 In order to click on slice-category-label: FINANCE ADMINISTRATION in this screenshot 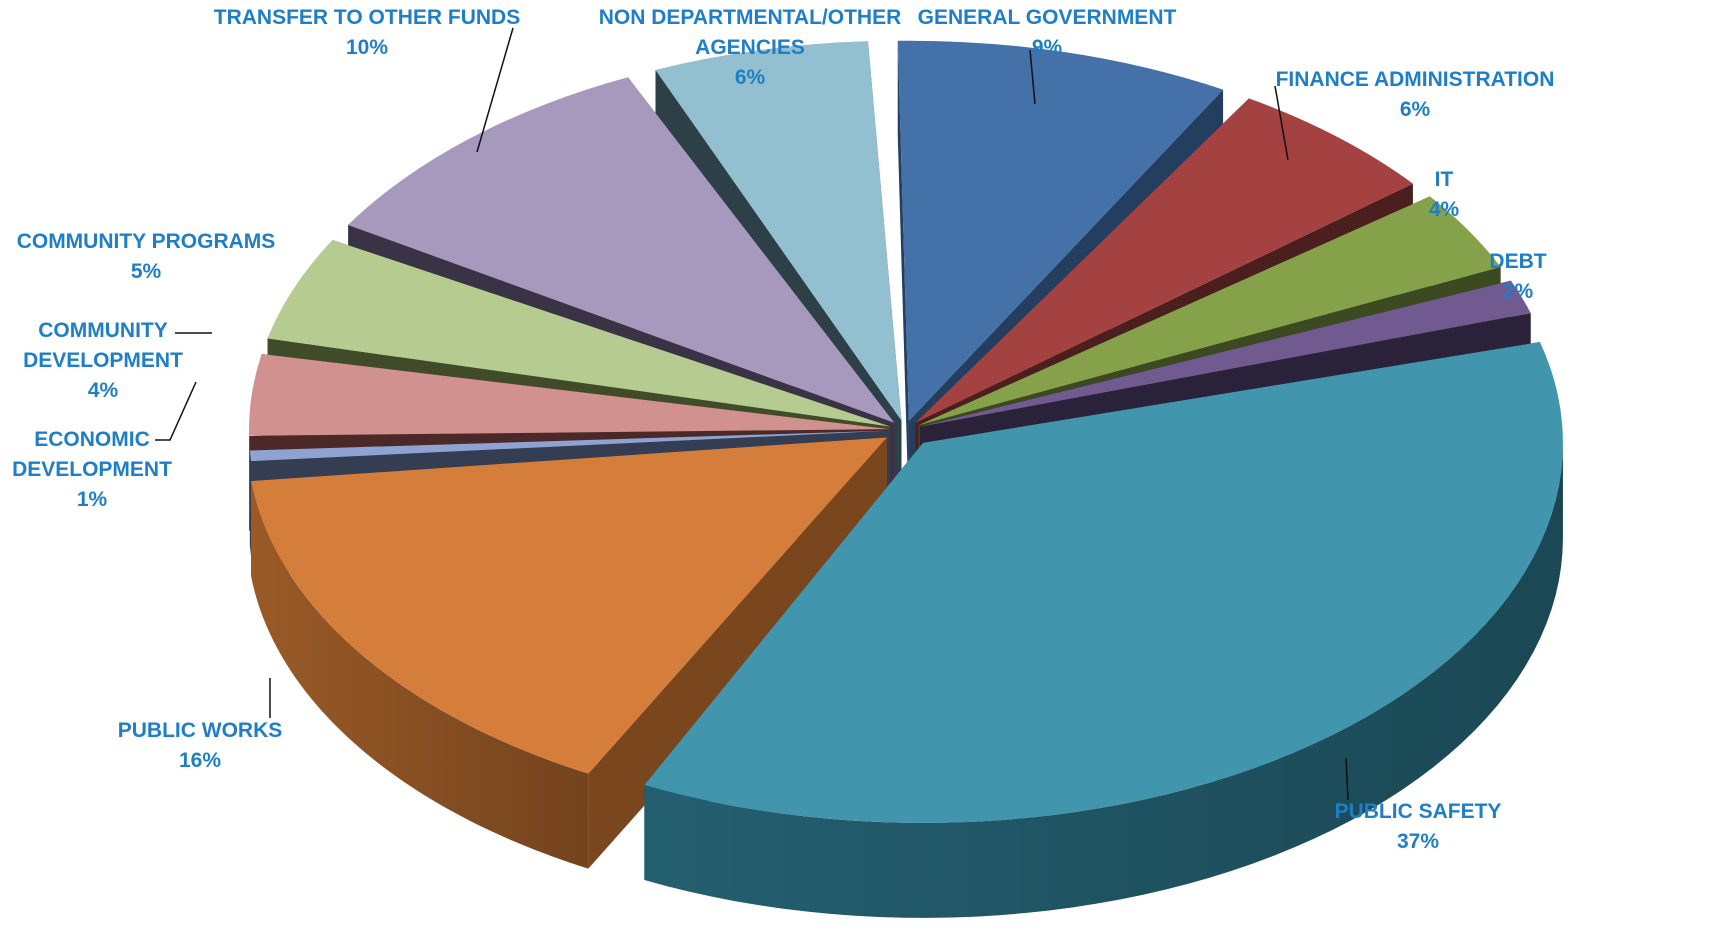, I will do `click(1415, 79)`.